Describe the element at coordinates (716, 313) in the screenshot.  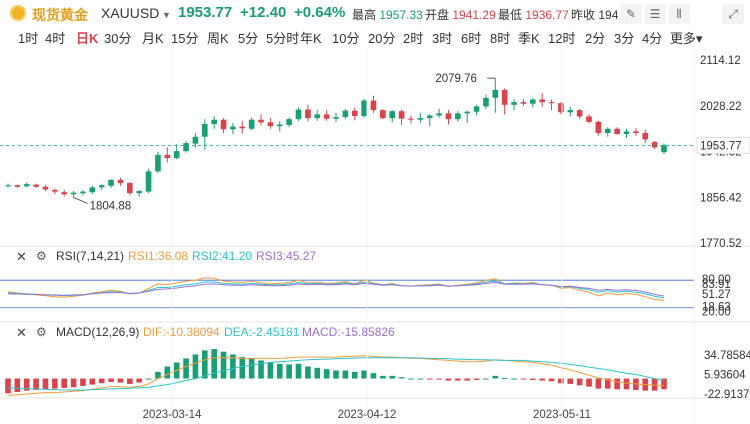
I see `rsi-axis-label: 20.00` at that location.